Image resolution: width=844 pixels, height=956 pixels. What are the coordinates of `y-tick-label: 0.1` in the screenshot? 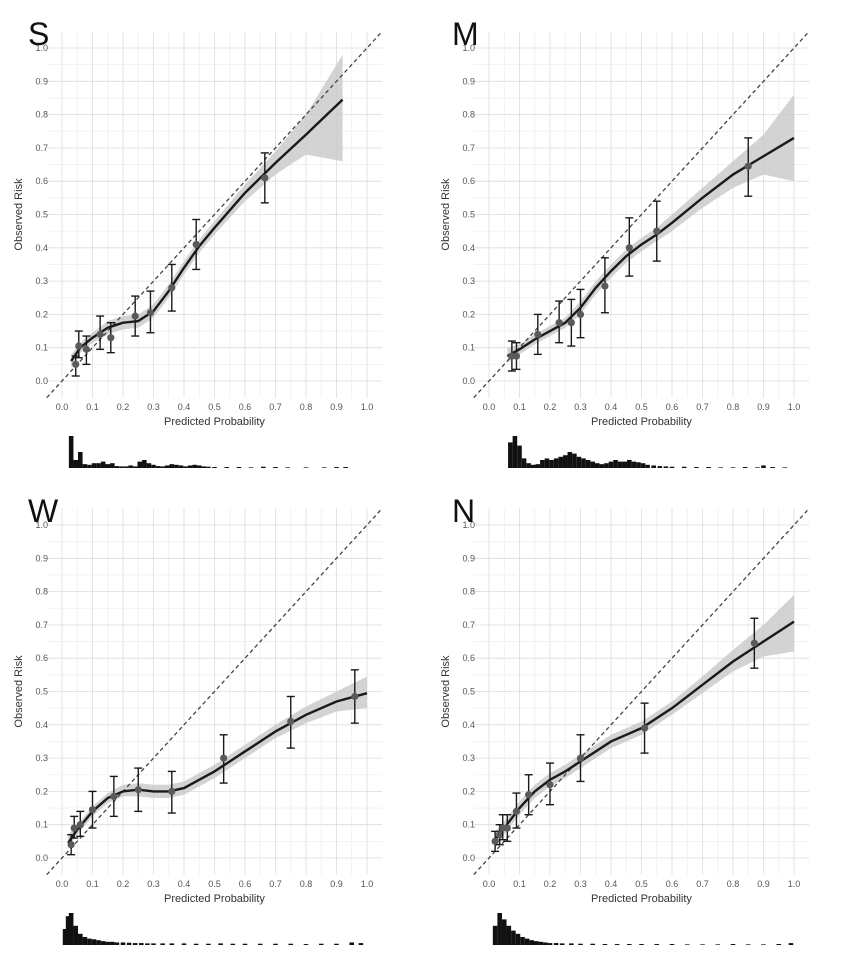 It's located at (41, 825).